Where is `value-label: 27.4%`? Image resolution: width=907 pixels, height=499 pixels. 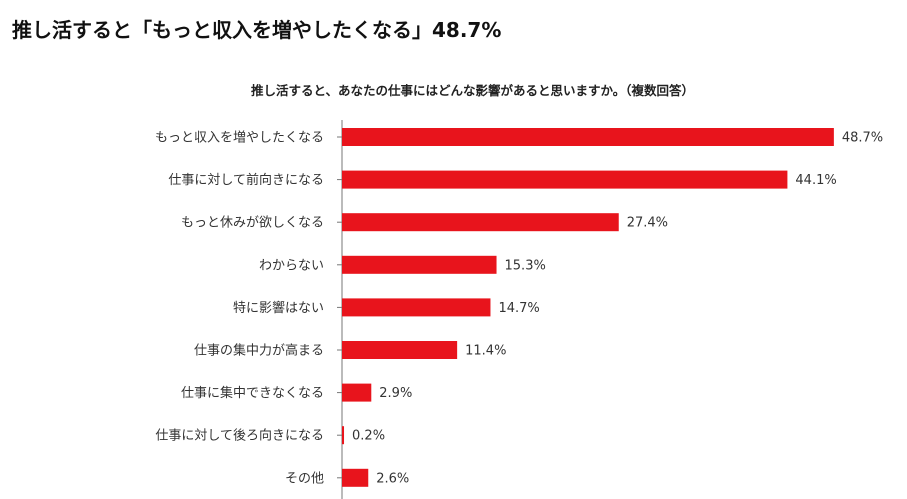 value-label: 27.4% is located at coordinates (647, 223).